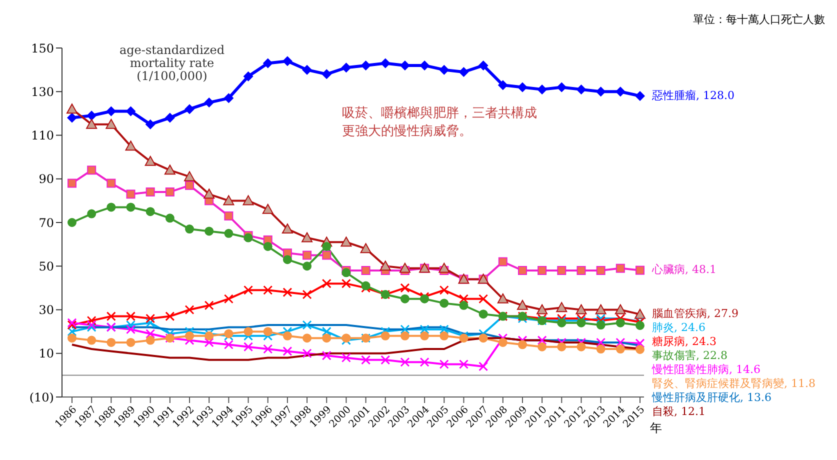  Describe the element at coordinates (759, 19) in the screenshot. I see `text: 單位：每十萬人口死亡人數` at that location.